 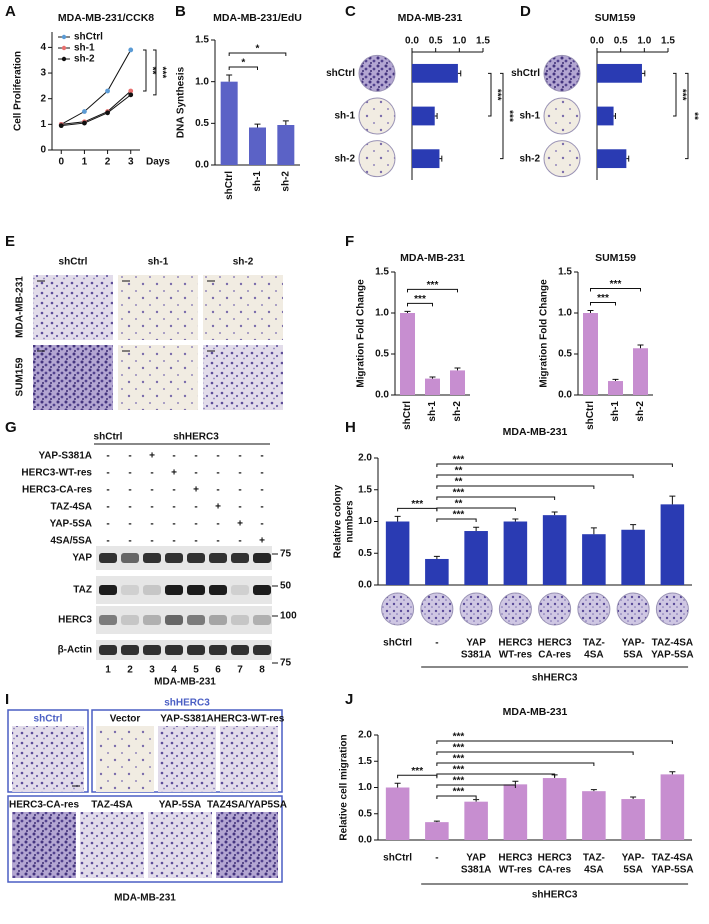 I want to click on x-tick-label: sh-1, so click(x=257, y=181).